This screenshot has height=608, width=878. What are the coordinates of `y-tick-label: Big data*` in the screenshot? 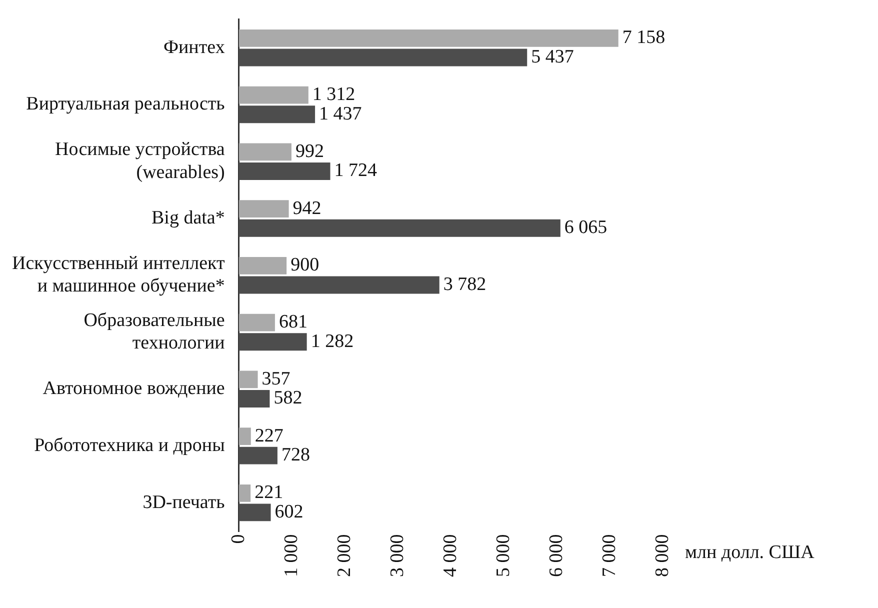 It's located at (188, 217).